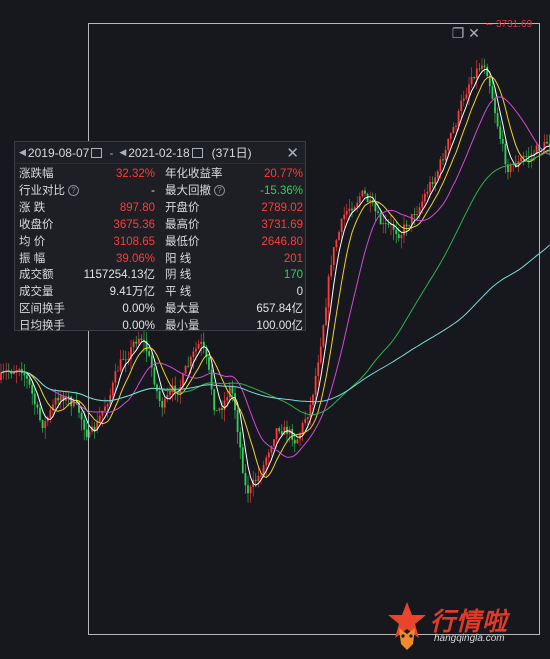 This screenshot has width=550, height=659. Describe the element at coordinates (22, 152) in the screenshot. I see `start-prev-arrow-icon: ◀` at that location.